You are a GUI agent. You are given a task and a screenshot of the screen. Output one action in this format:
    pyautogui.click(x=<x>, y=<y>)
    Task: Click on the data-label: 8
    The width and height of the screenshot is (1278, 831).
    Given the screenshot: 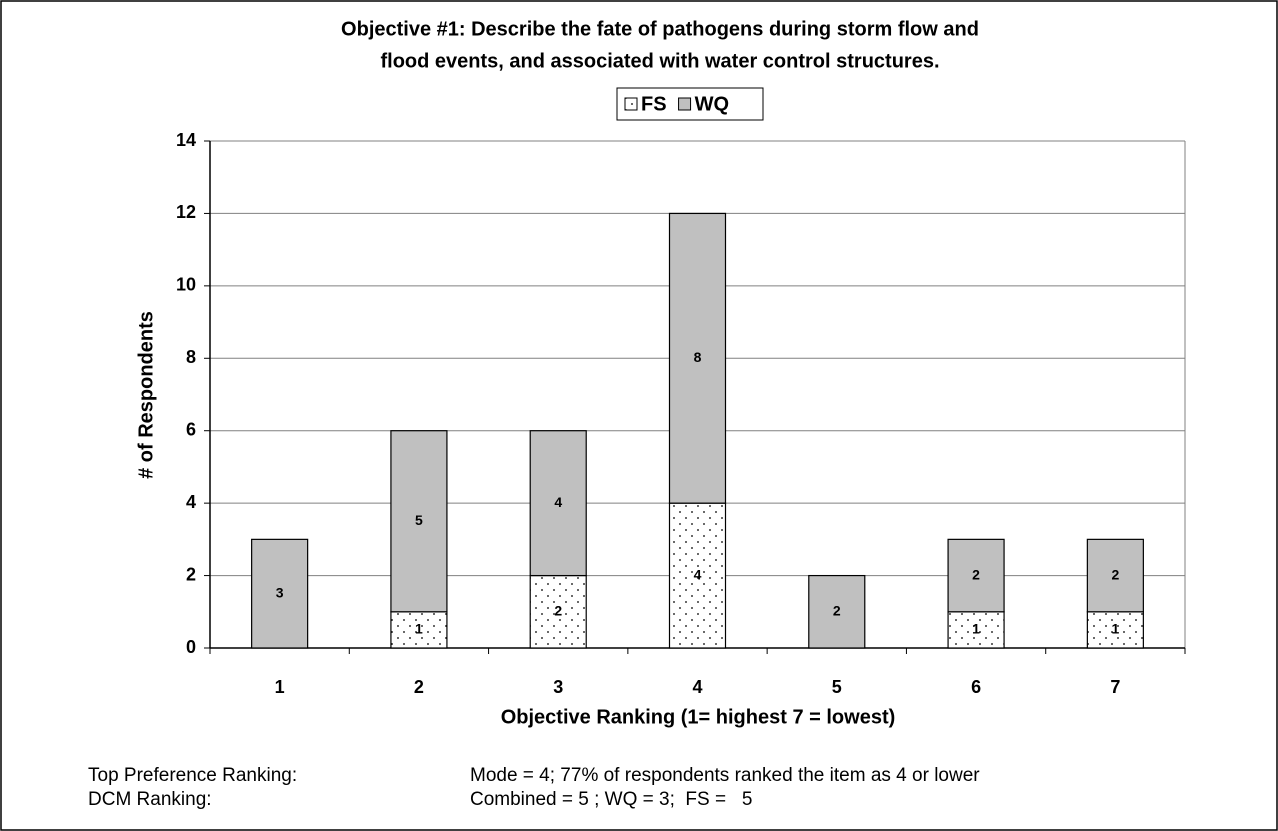 What is the action you would take?
    pyautogui.click(x=698, y=357)
    